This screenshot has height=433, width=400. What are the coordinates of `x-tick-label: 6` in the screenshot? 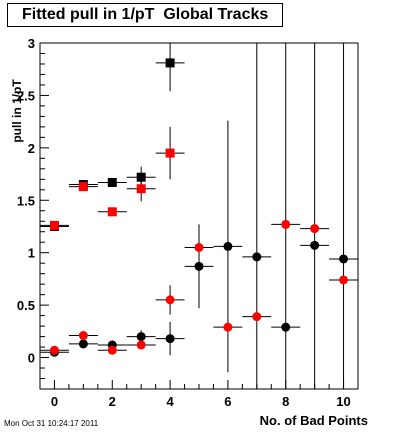 It's located at (227, 401).